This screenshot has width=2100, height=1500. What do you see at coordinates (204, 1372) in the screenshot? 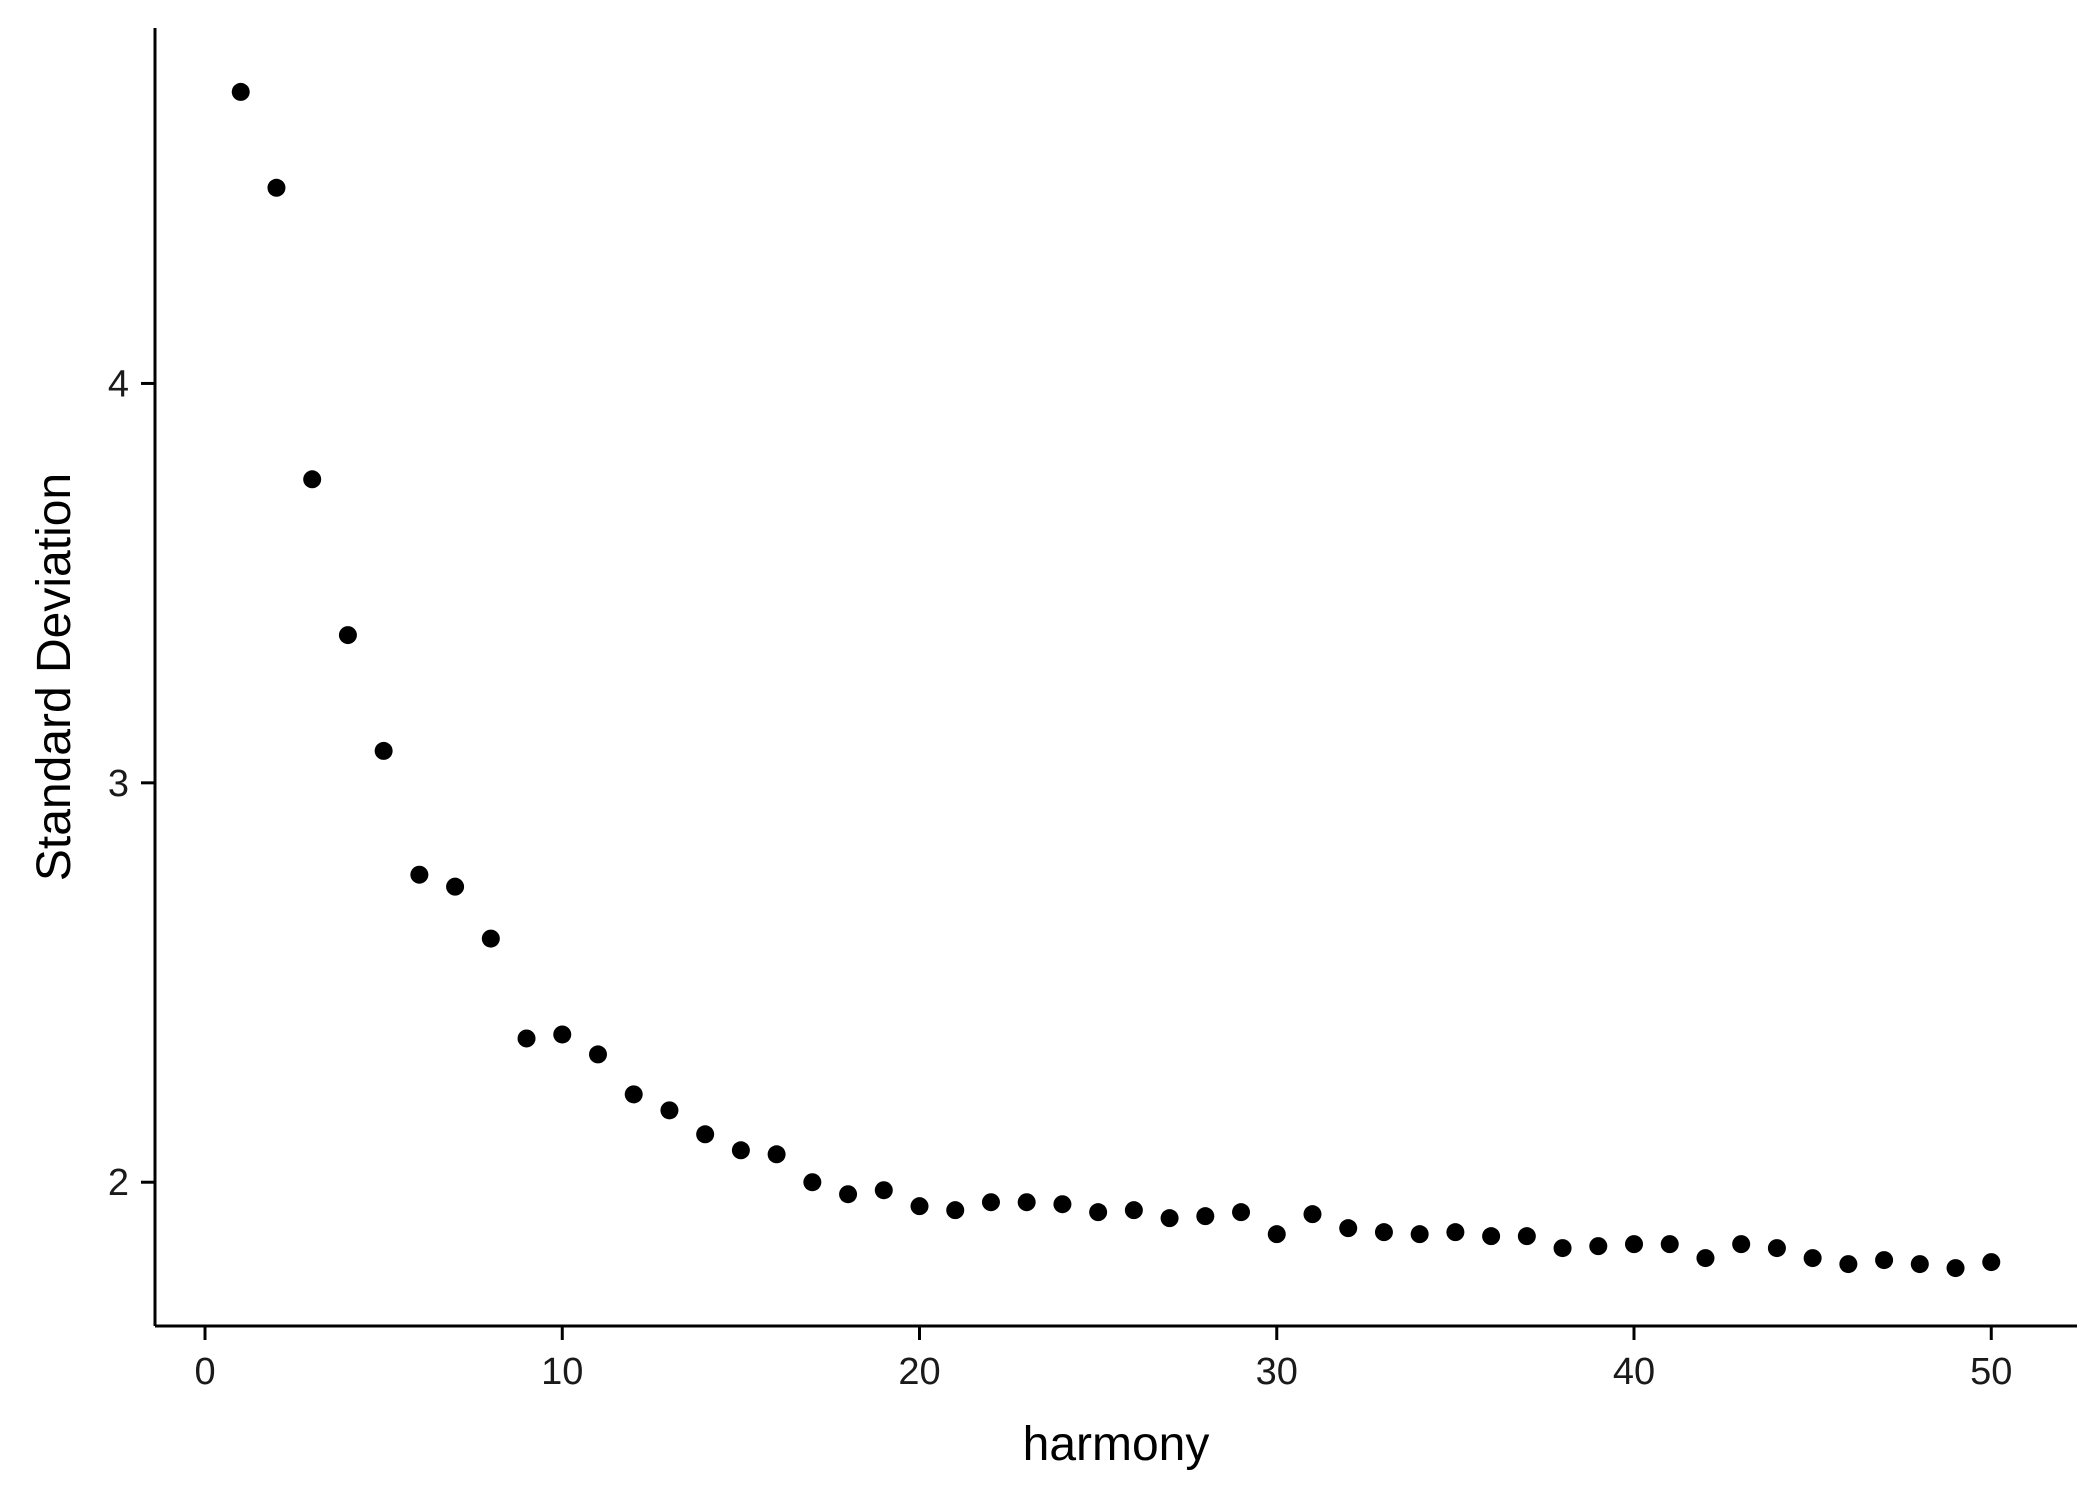
I see `x-tick-label: 0` at bounding box center [204, 1372].